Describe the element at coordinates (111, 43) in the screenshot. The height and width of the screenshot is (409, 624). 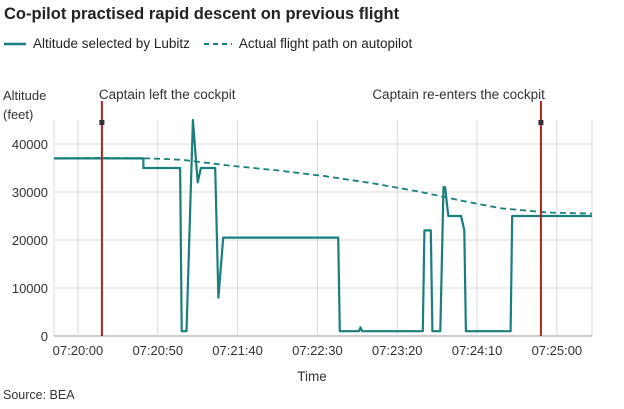
I see `legend-label-selected: Altitude selected by Lubitz` at that location.